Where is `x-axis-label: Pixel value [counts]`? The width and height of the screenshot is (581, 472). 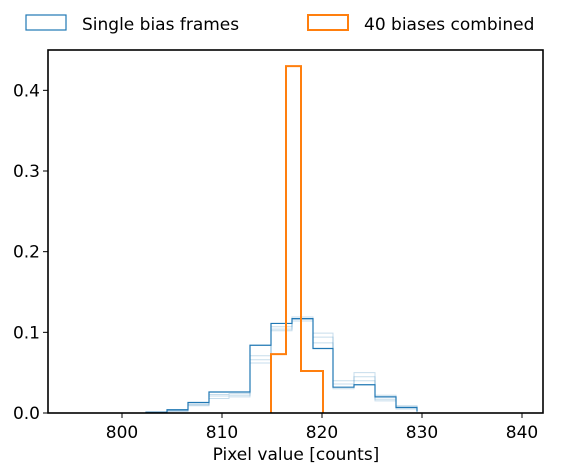 x-axis-label: Pixel value [counts] is located at coordinates (296, 455).